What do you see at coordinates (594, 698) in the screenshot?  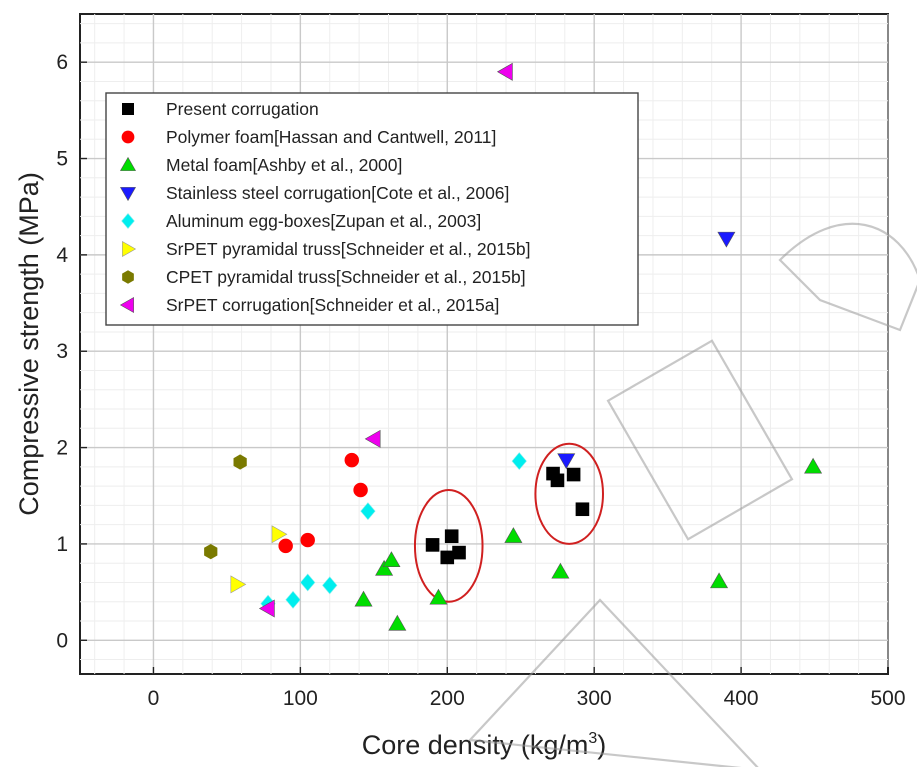 I see `x-tick-label: 300` at bounding box center [594, 698].